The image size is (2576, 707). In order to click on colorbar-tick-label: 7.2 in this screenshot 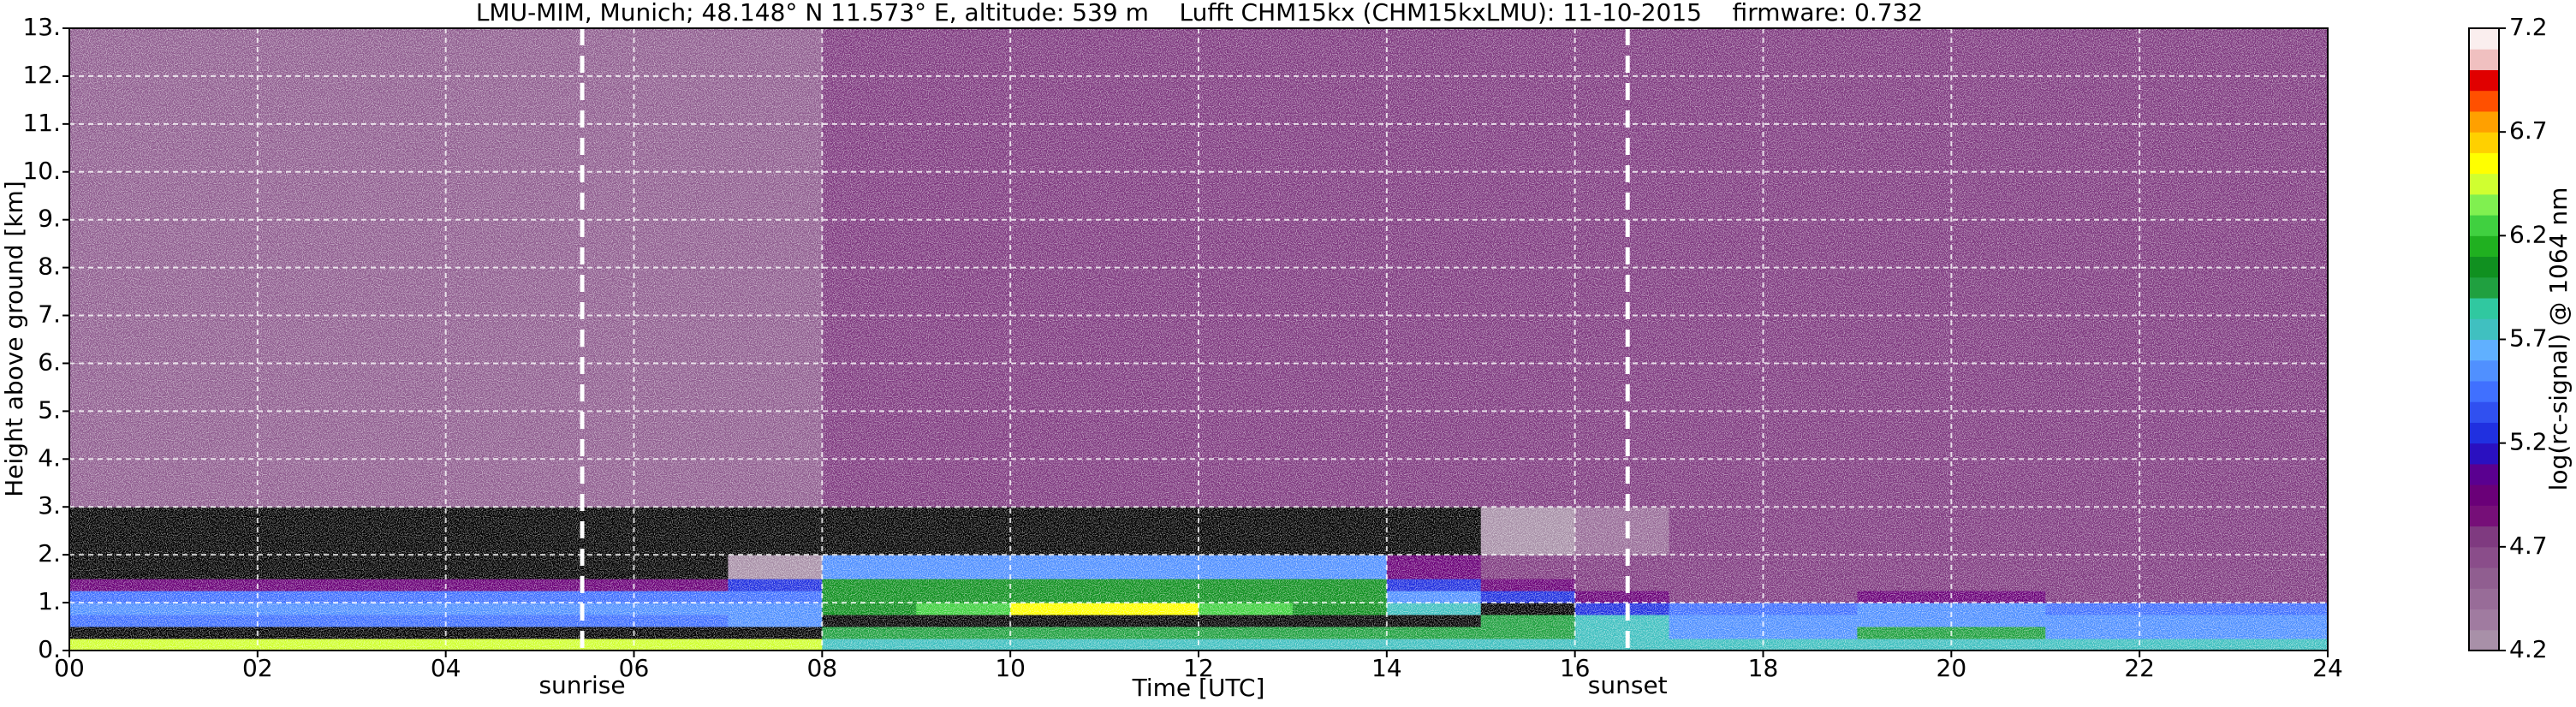, I will do `click(2529, 27)`.